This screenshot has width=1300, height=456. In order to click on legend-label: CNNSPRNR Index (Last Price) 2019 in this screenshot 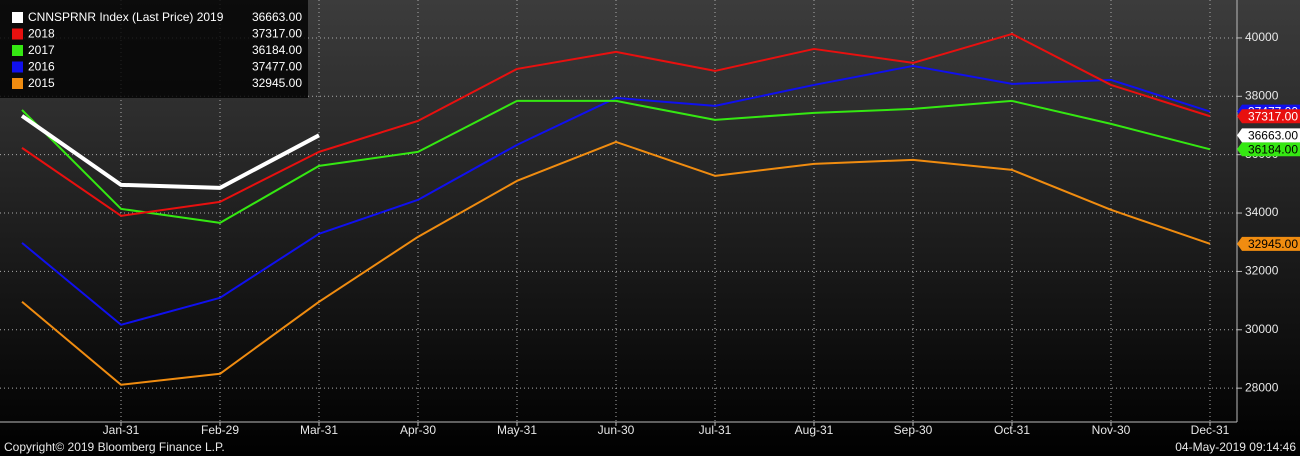, I will do `click(126, 17)`.